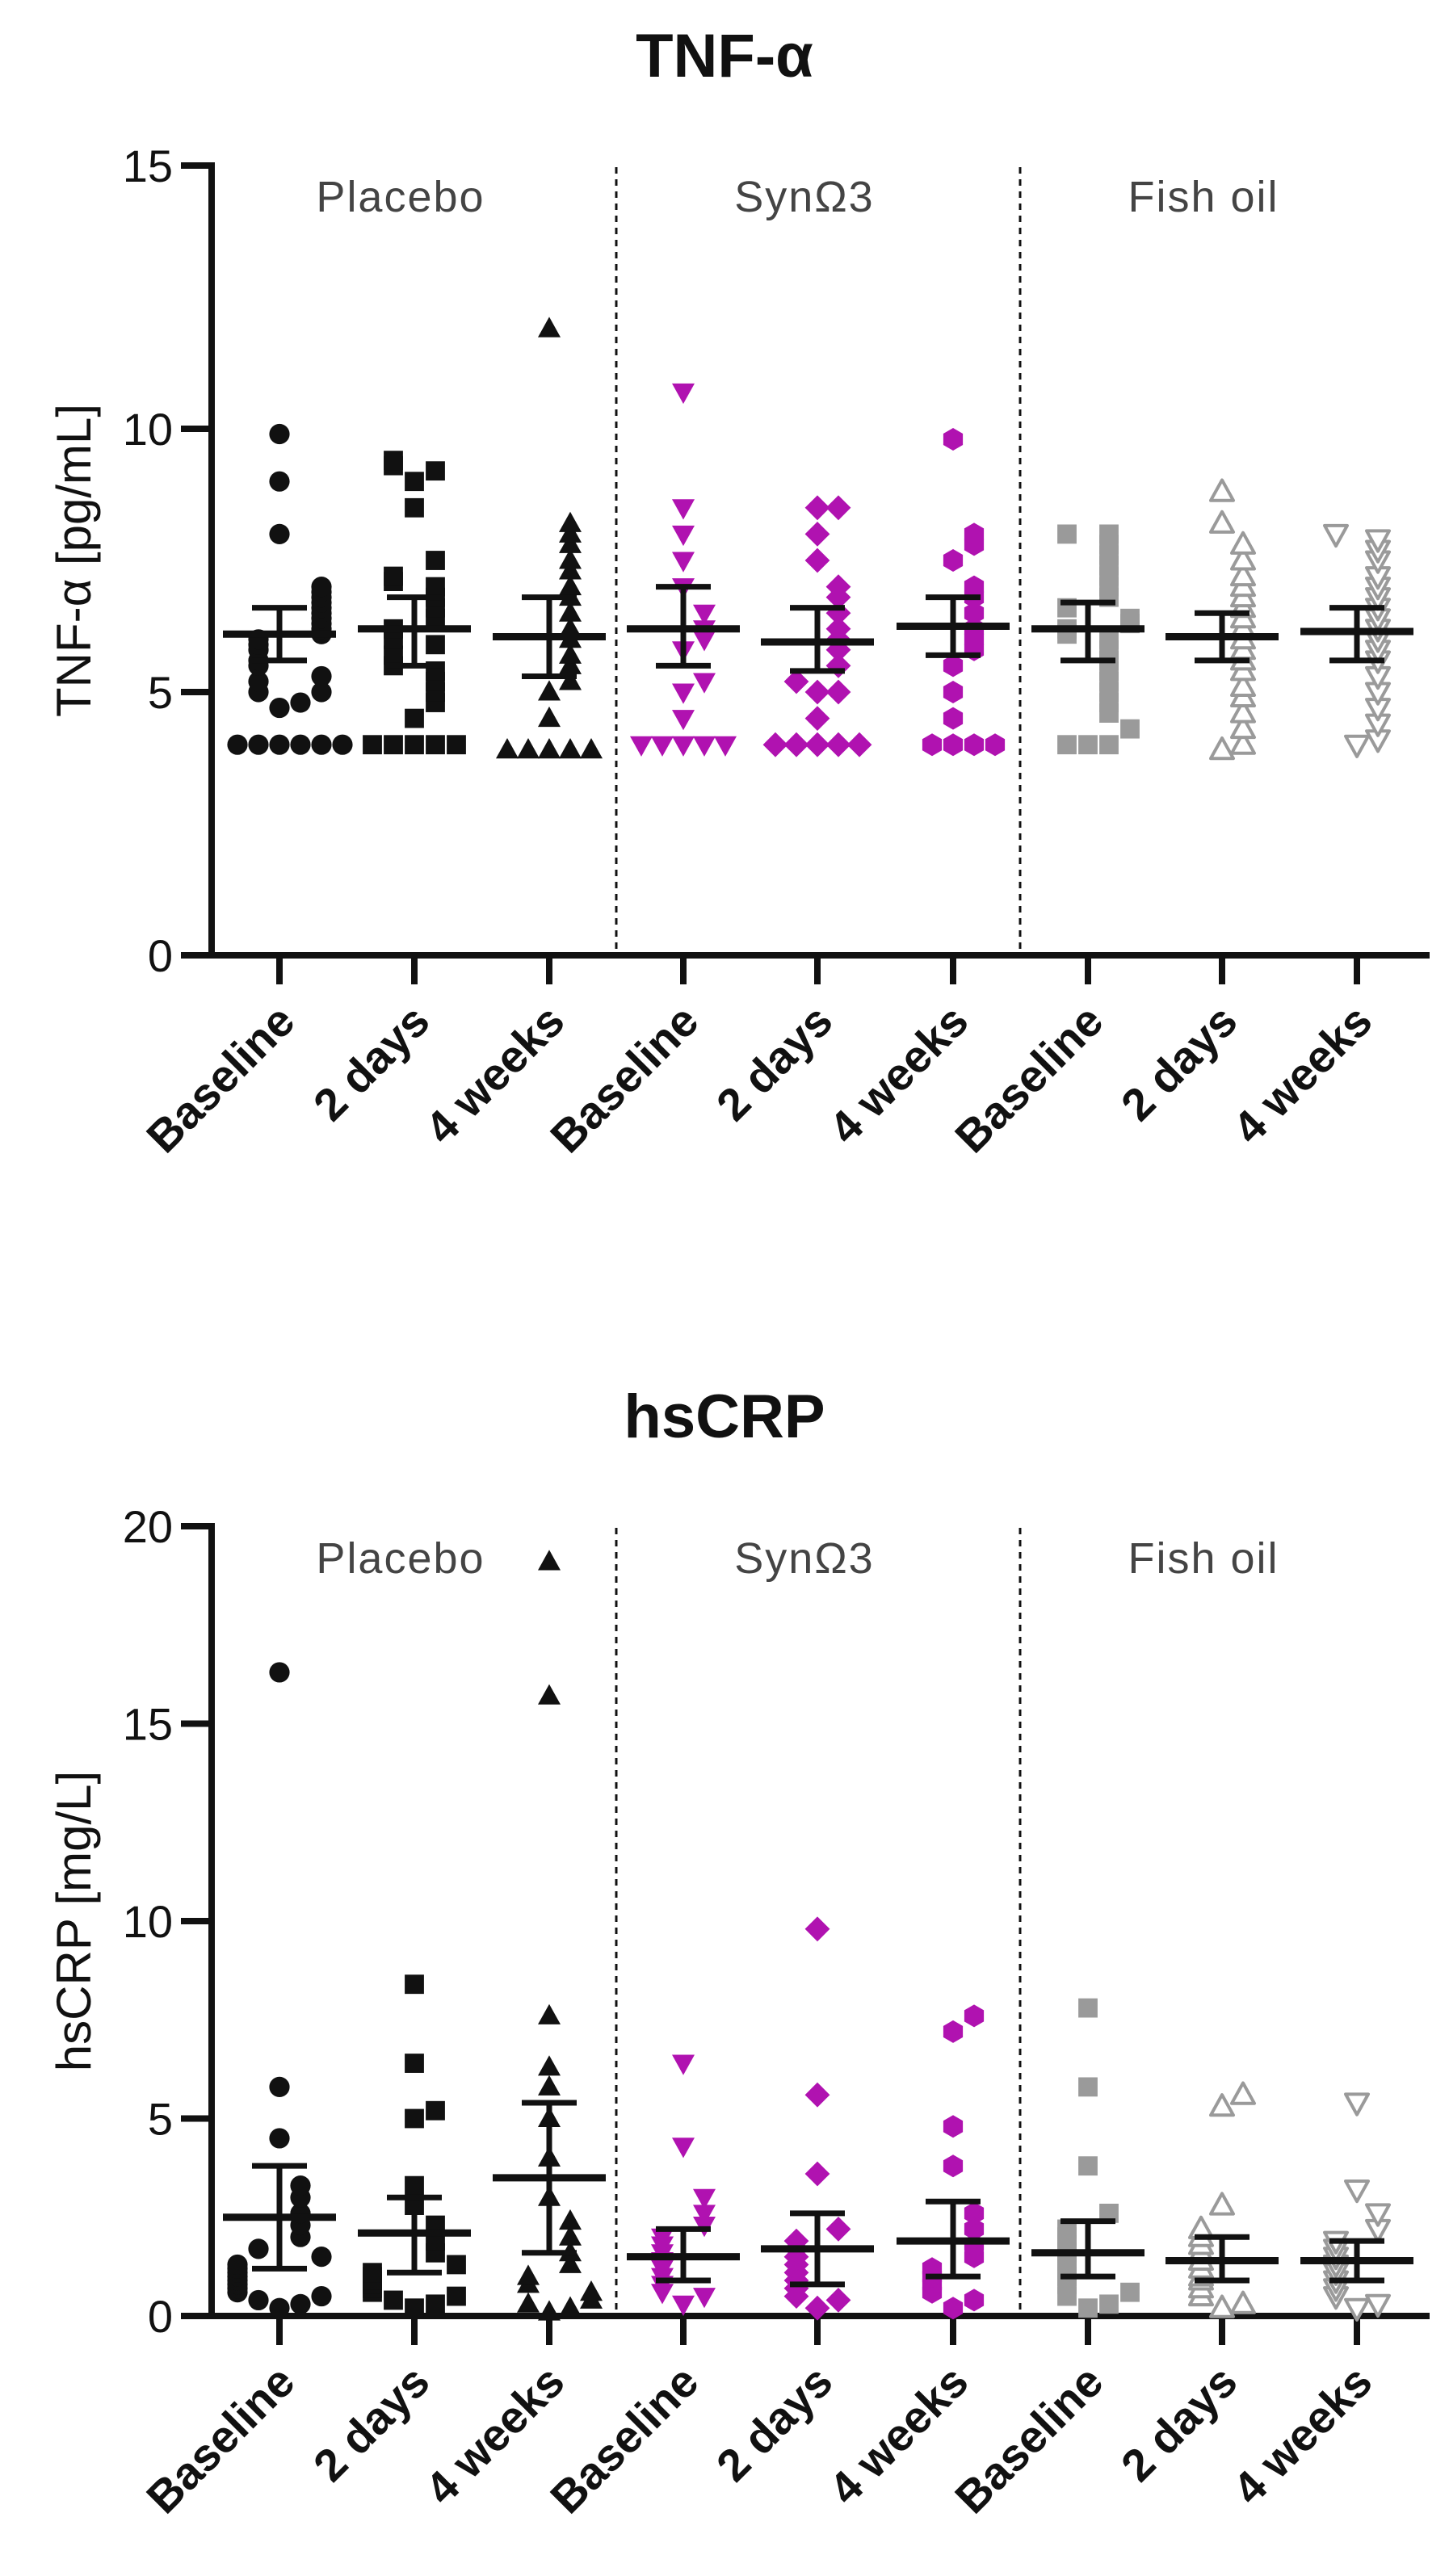  I want to click on tnf-y-tick-label: 15, so click(148, 166).